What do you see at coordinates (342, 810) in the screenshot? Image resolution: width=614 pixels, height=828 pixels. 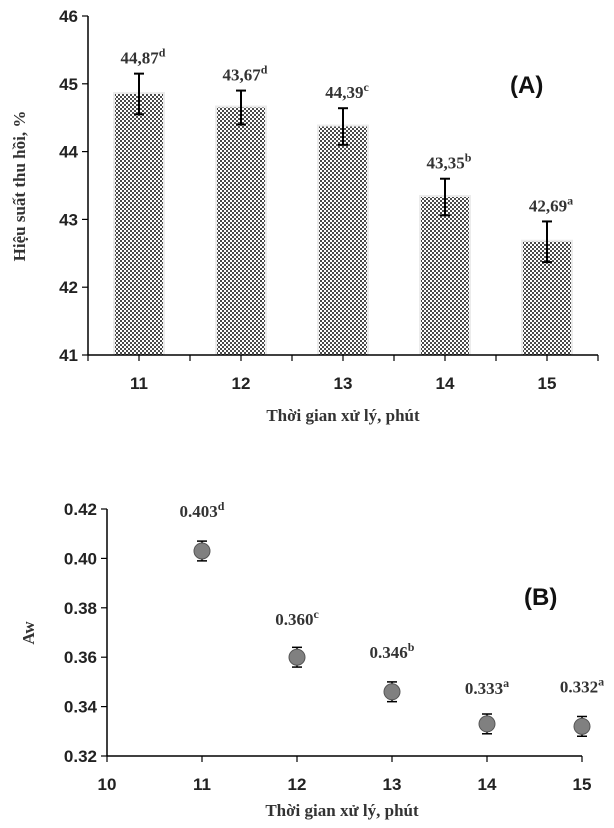 I see `chart-b-x-axis-title: Thời gian xử lý, phút` at bounding box center [342, 810].